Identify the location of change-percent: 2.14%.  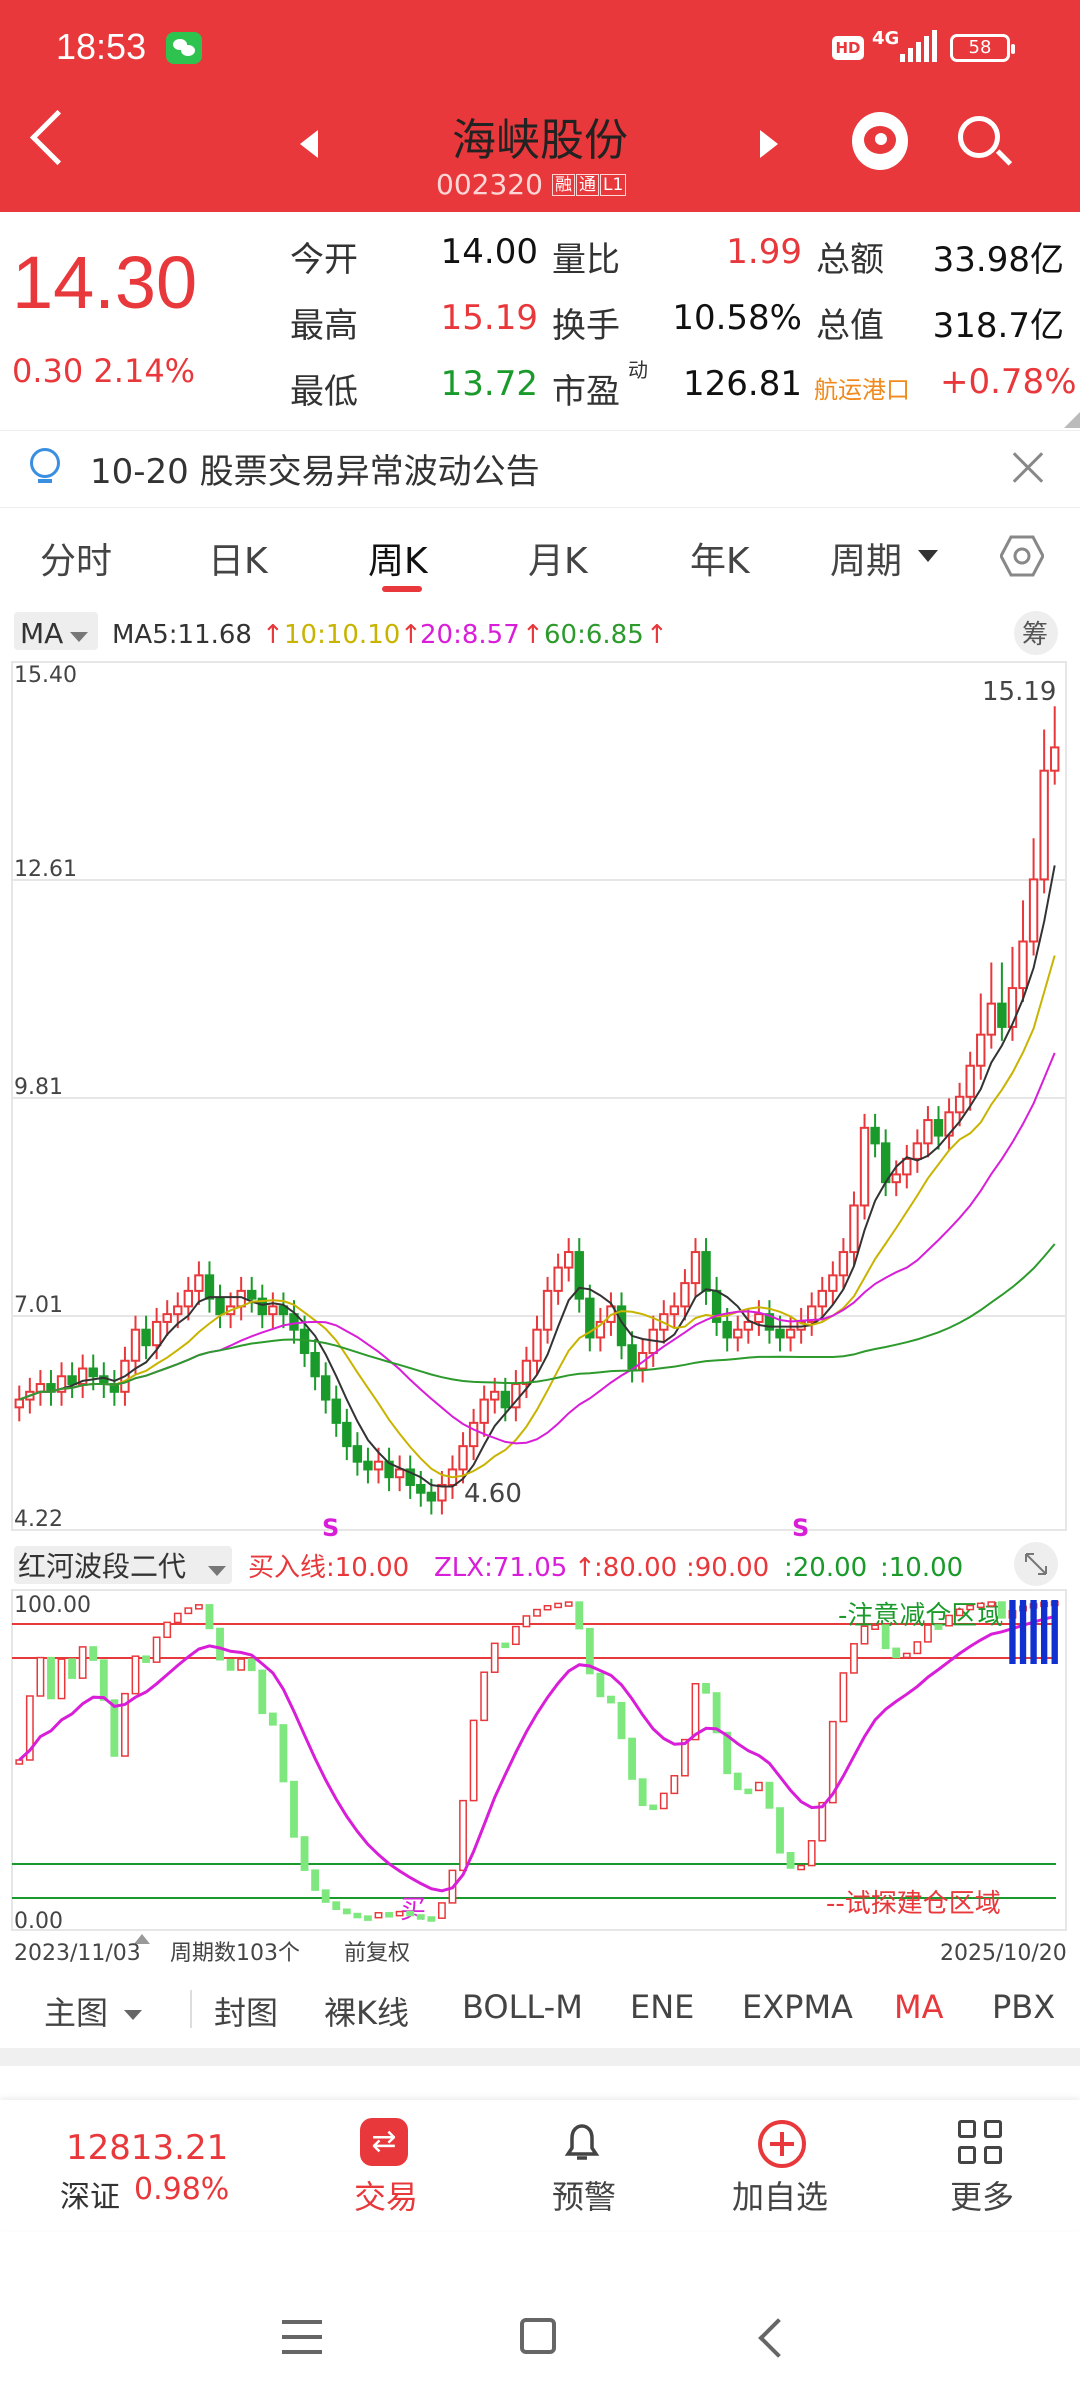
(144, 371).